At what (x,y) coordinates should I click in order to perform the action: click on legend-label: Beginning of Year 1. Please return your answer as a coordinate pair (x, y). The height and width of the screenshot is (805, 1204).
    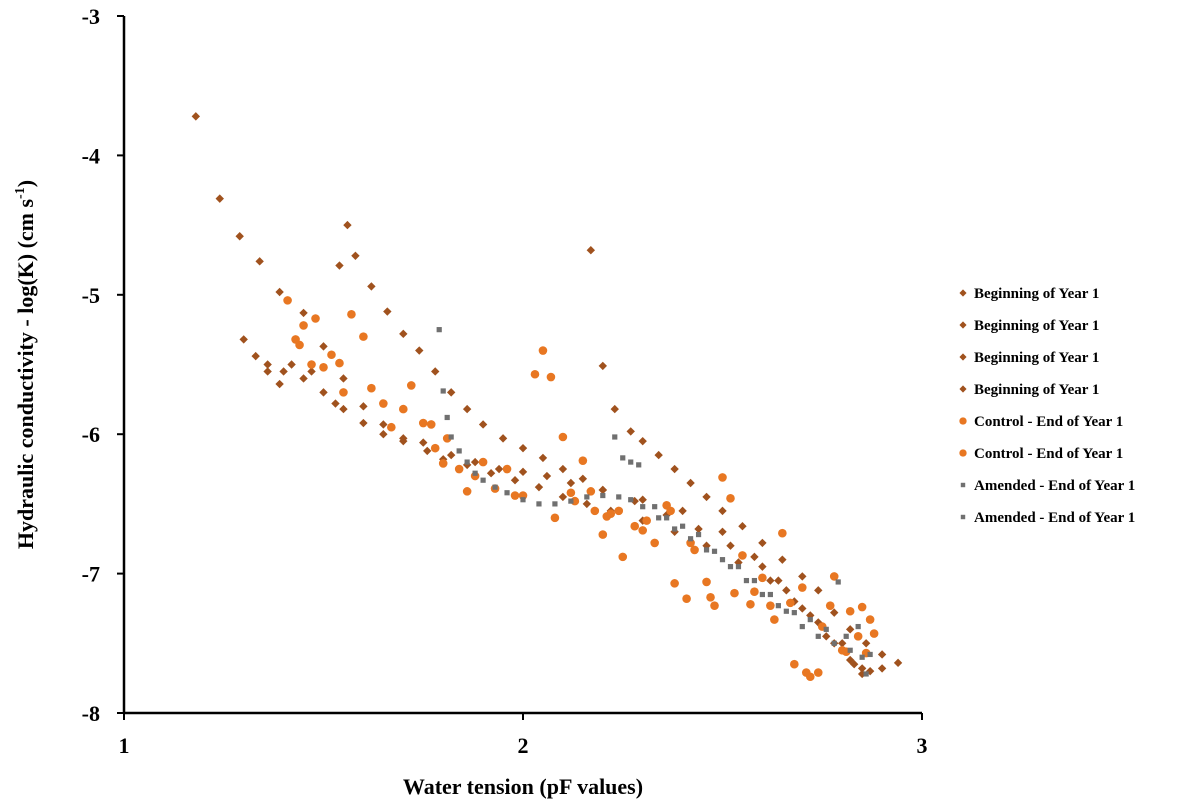
    Looking at the image, I should click on (1036, 294).